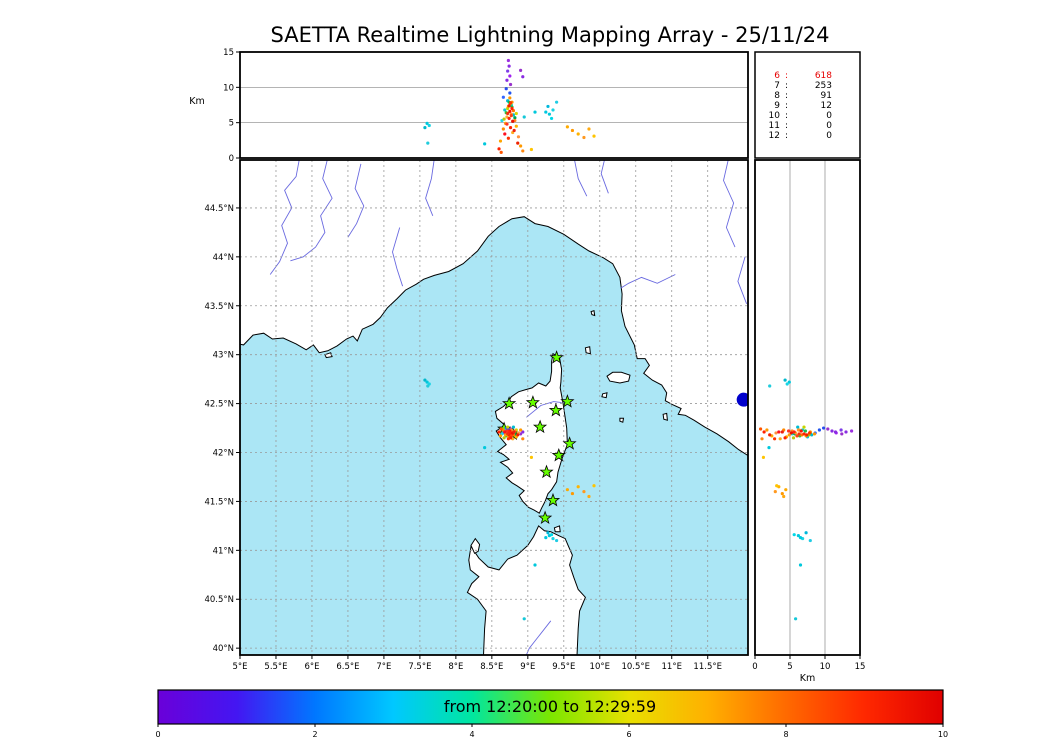 The image size is (1050, 750). I want to click on colorbar-tick-label: 10, so click(943, 734).